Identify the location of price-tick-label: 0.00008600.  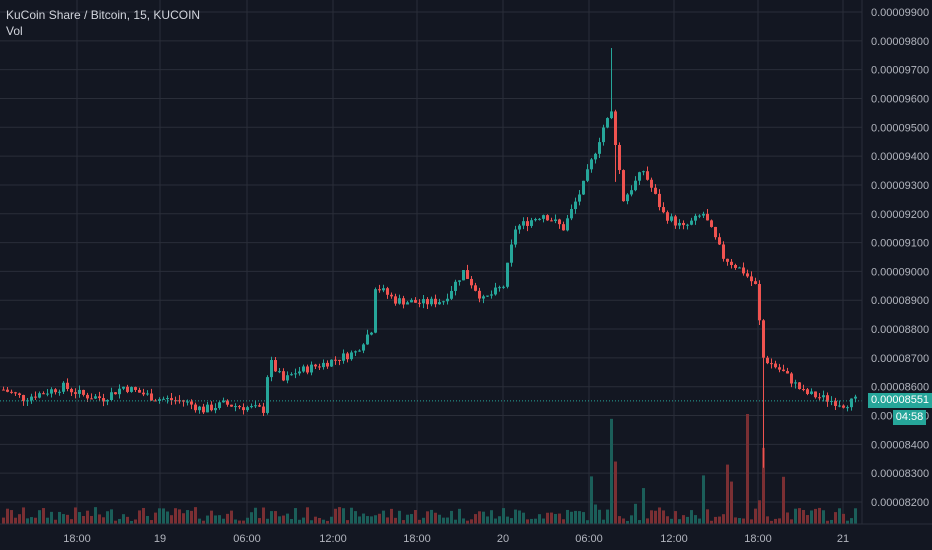
(900, 388).